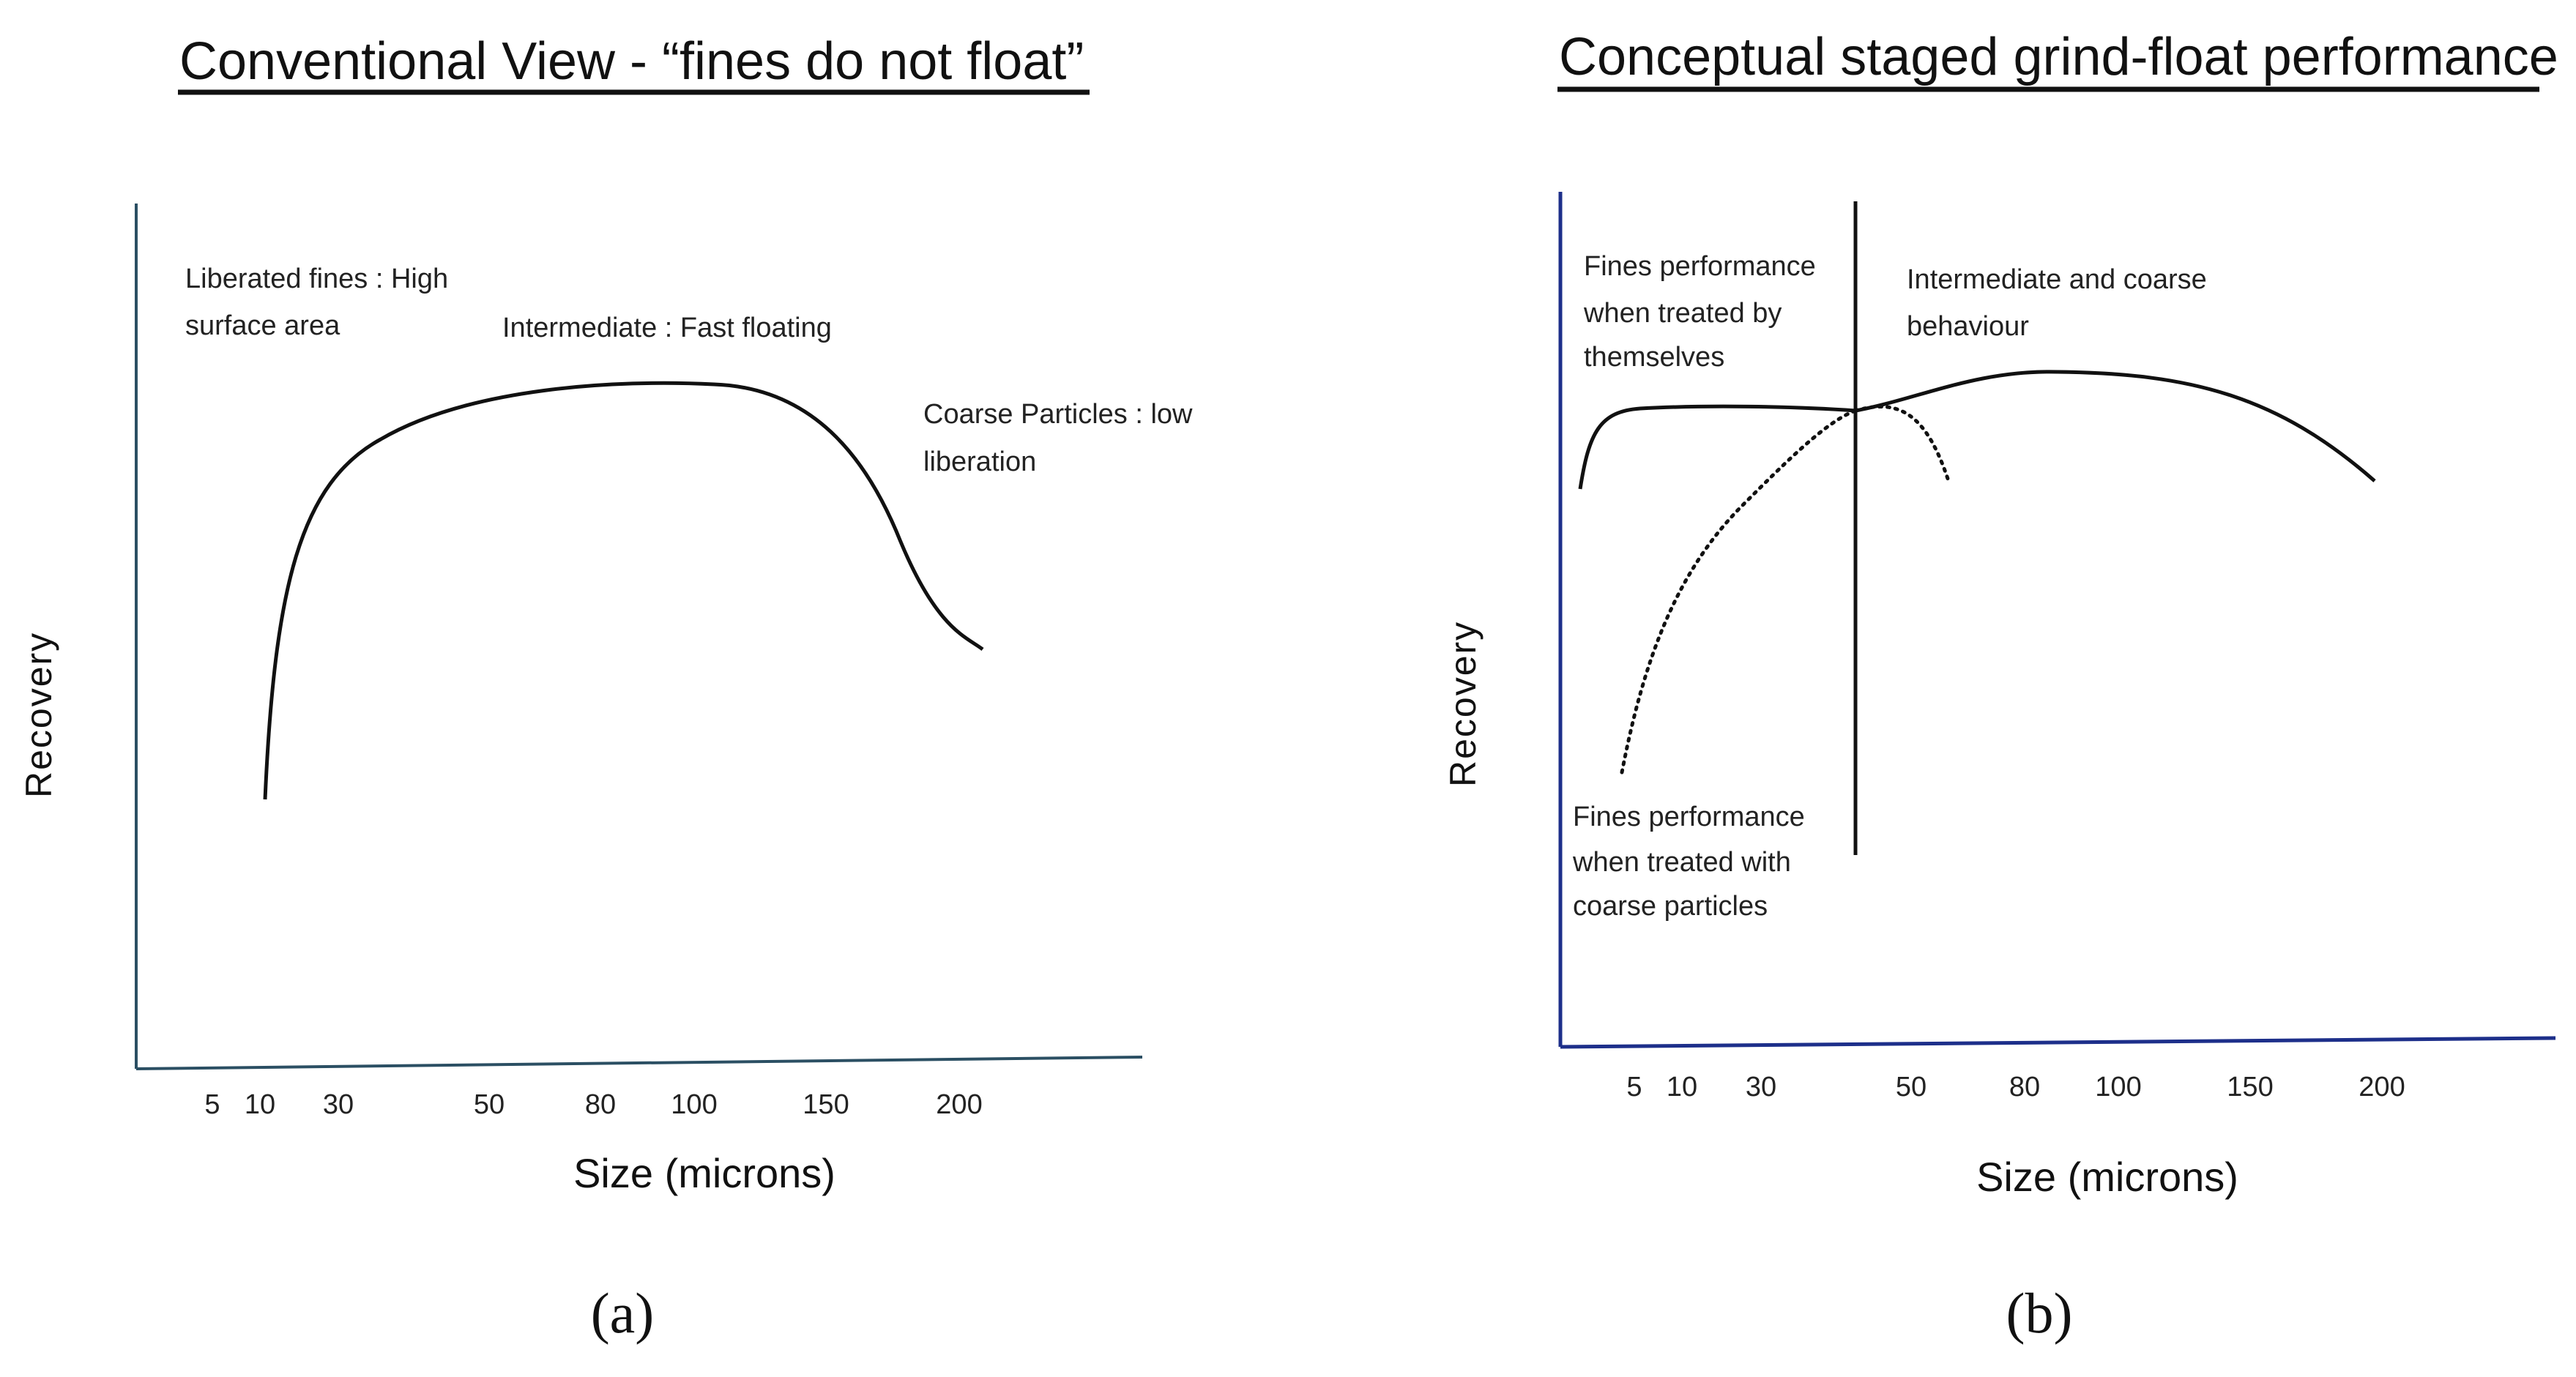 The height and width of the screenshot is (1377, 2576). I want to click on panel-a-x-axis, so click(639, 1063).